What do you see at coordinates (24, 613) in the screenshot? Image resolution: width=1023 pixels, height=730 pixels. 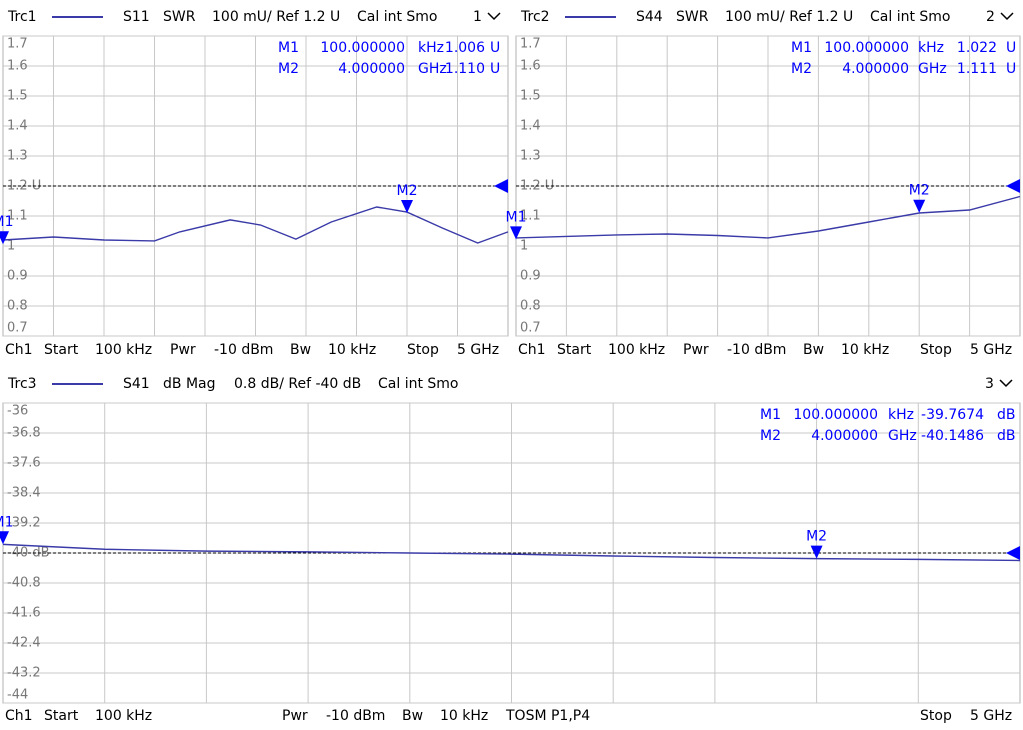 I see `y-tick-label: -41.6` at bounding box center [24, 613].